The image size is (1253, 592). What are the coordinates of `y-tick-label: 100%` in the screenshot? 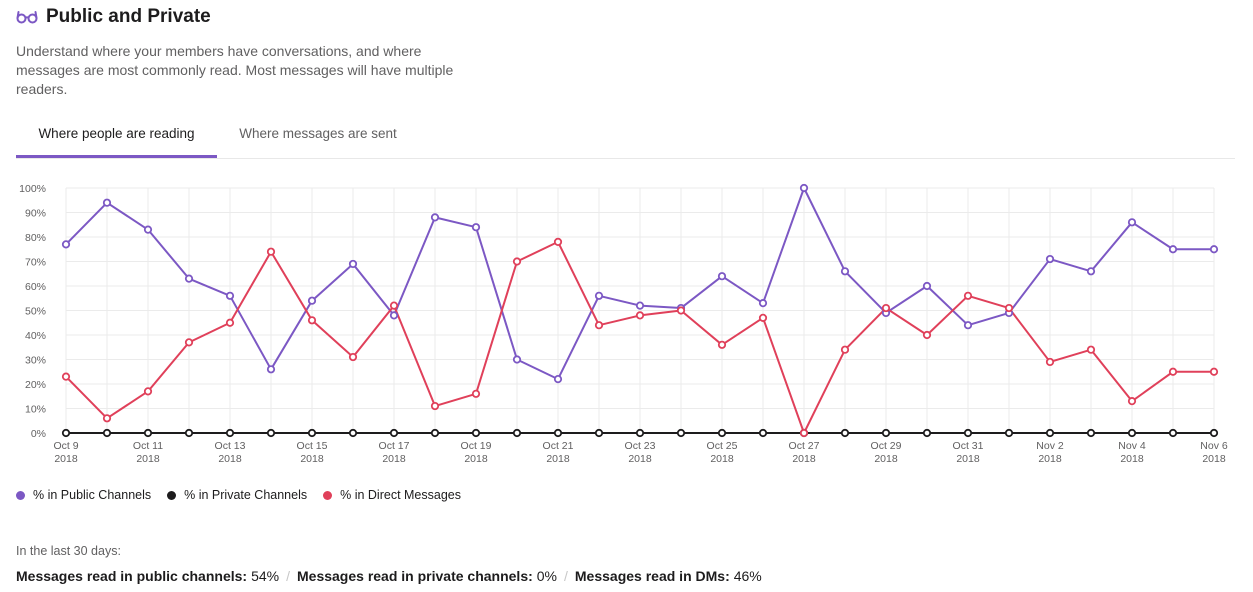 It's located at (32, 189).